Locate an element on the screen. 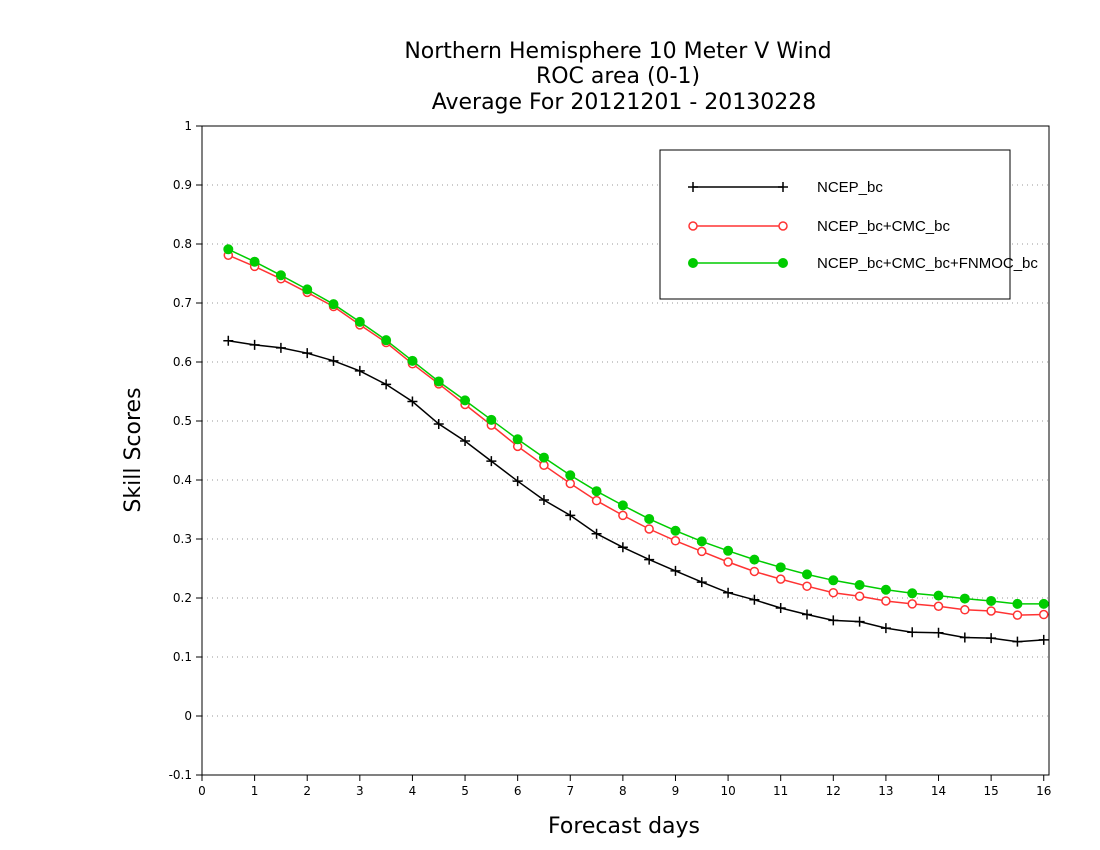 The height and width of the screenshot is (850, 1100). legend-marker-ncep-bc is located at coordinates (738, 187).